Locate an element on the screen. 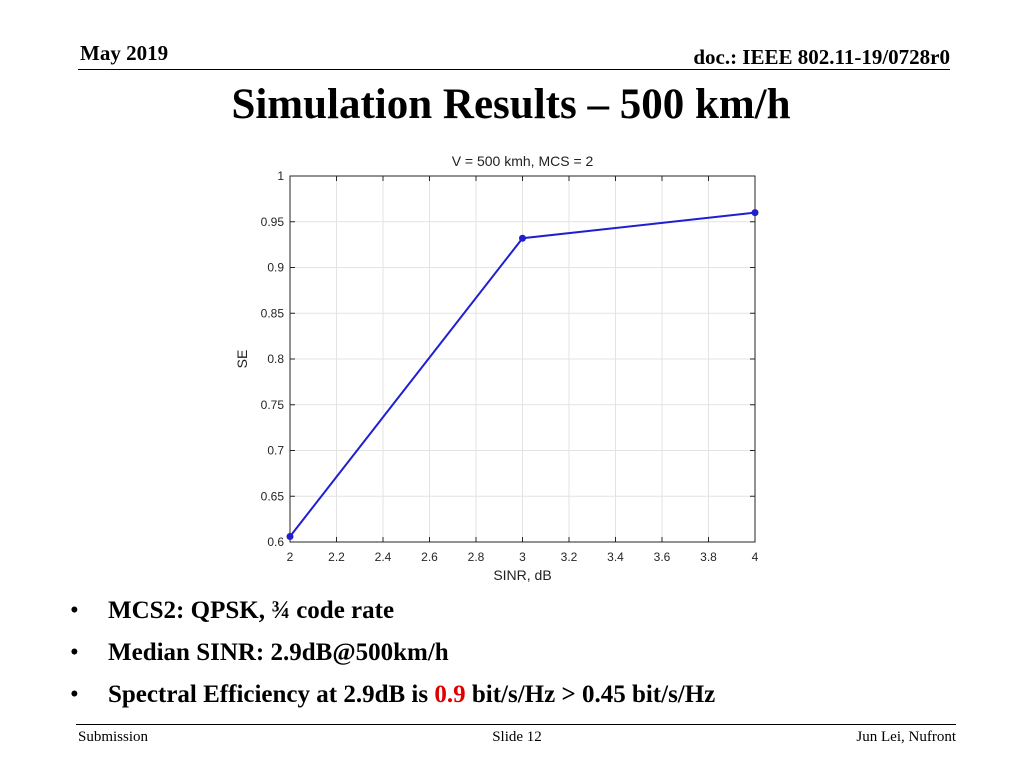 This screenshot has width=1024, height=768. x-tick-label: 3 is located at coordinates (522, 557).